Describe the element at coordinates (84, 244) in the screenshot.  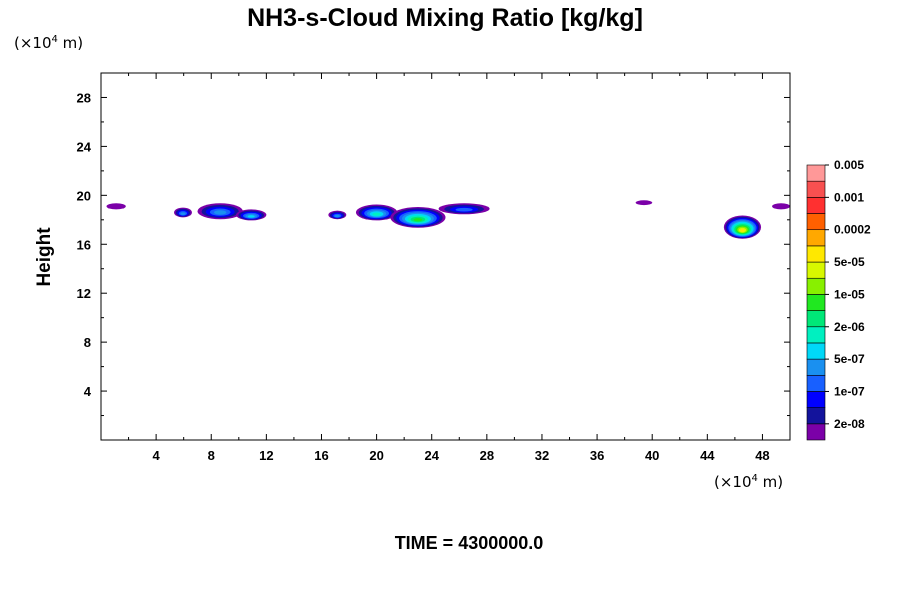
I see `y-tick-label: 16` at that location.